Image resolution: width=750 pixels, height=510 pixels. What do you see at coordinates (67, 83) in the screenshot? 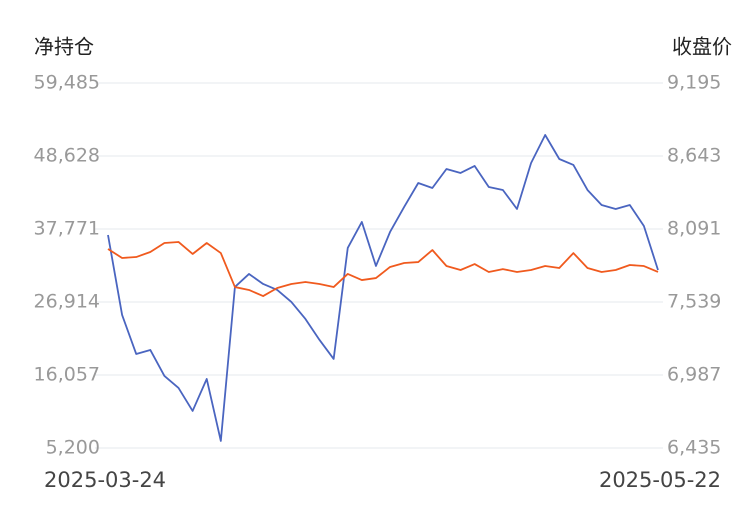
I see `y-tick-label: 59,485` at bounding box center [67, 83].